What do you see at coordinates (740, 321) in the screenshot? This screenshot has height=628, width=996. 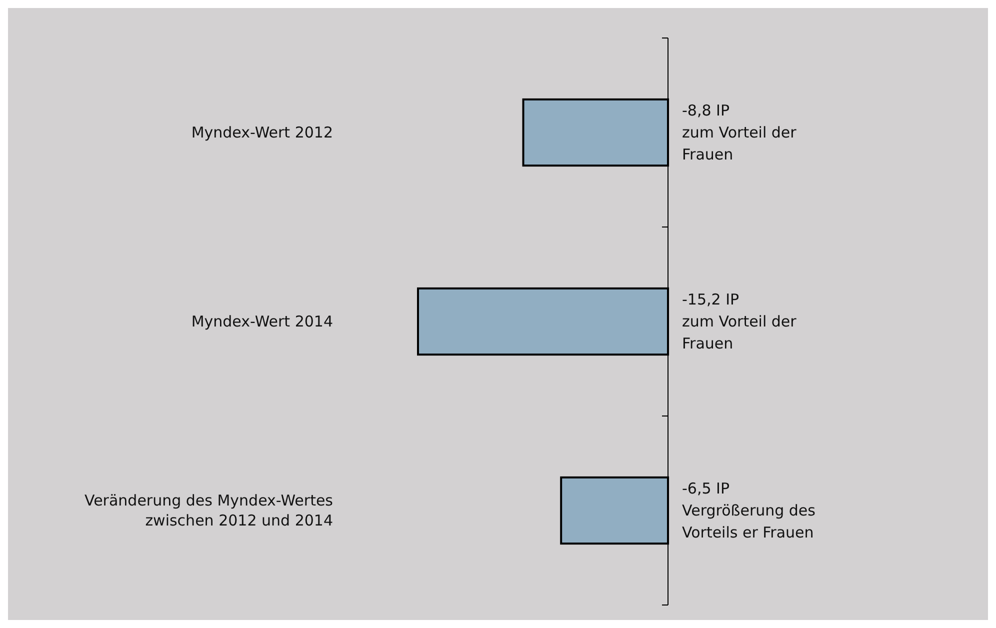 I see `data-label: -15,2 IP zum Vorteil der Frauen` at bounding box center [740, 321].